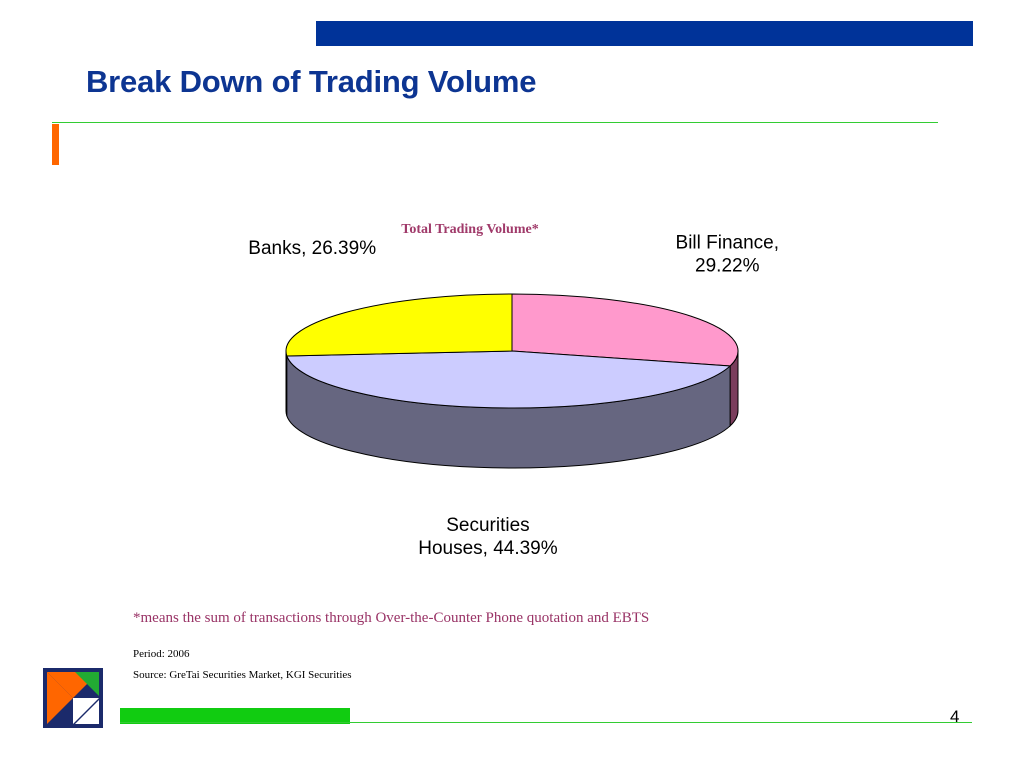  I want to click on pie-label-2-line-0: Banks, 26.39%, so click(312, 248).